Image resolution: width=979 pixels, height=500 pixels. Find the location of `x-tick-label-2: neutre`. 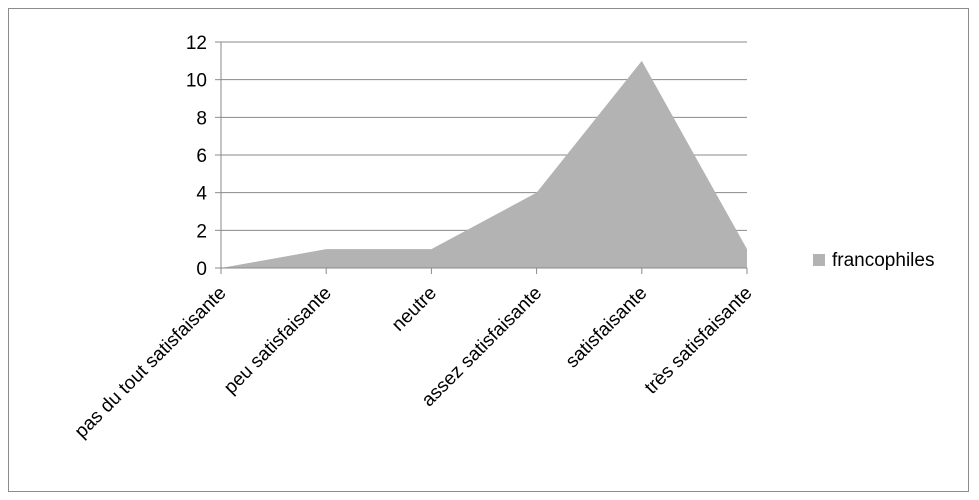

x-tick-label-2: neutre is located at coordinates (414, 309).